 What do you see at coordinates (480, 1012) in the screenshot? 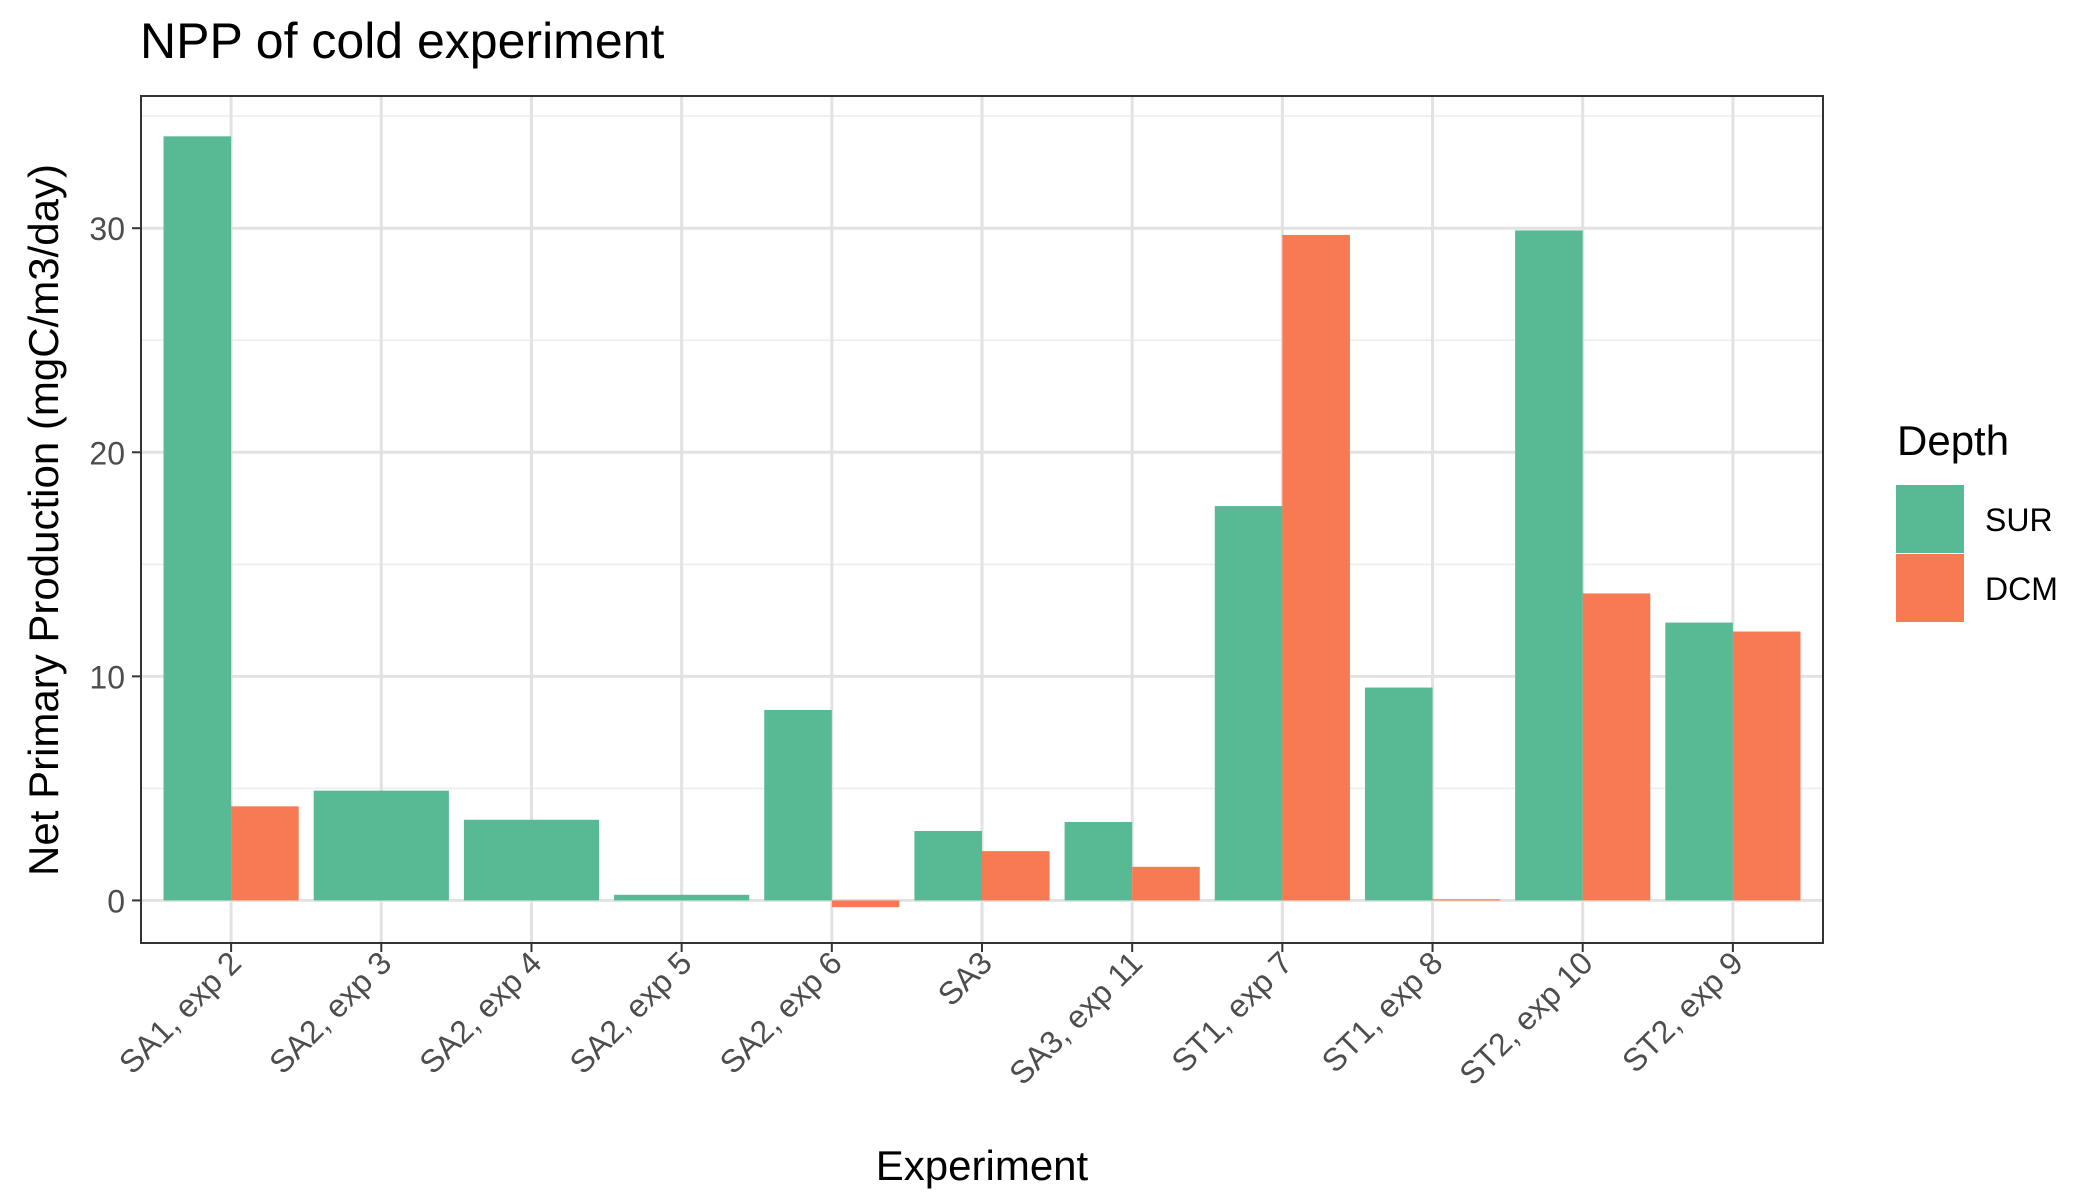
I see `x-tick-label: SA2, exp 4` at bounding box center [480, 1012].